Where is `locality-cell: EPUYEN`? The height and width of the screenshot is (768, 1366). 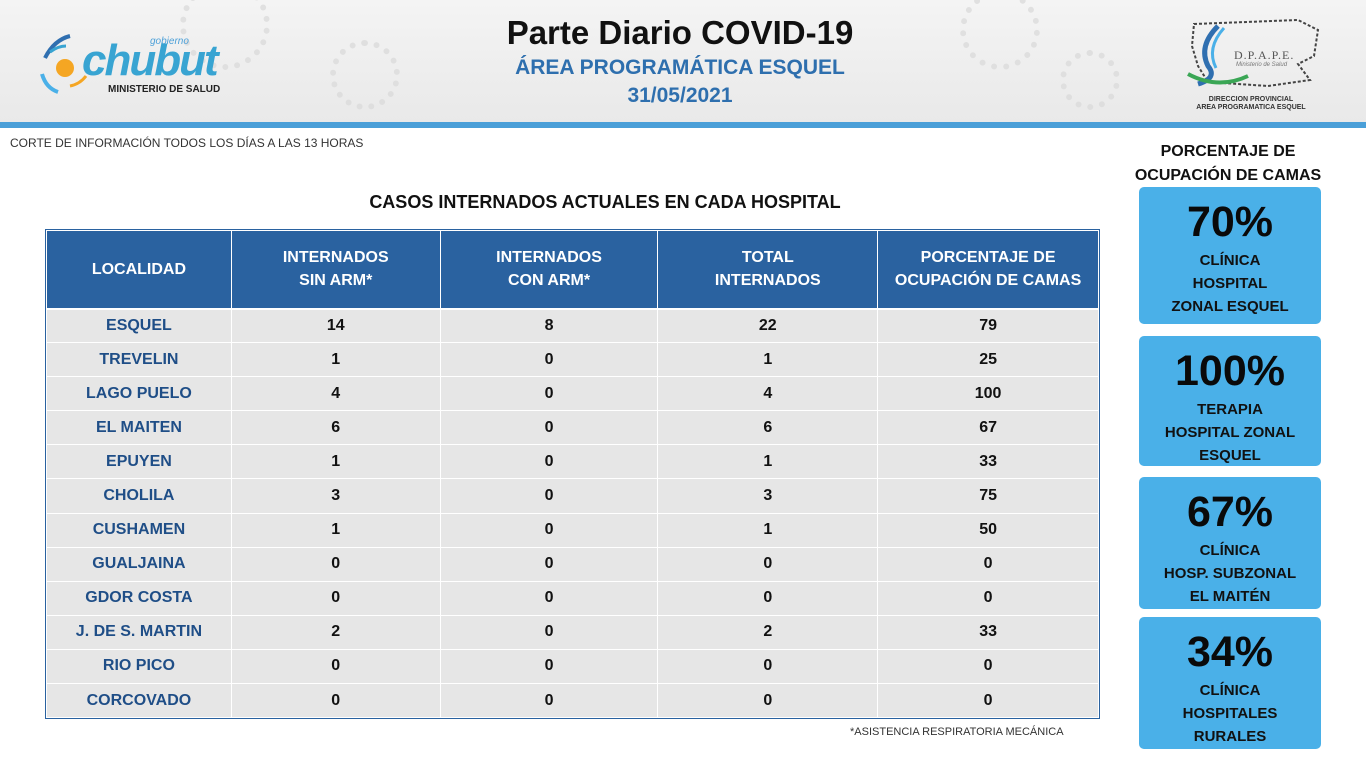
locality-cell: EPUYEN is located at coordinates (139, 462).